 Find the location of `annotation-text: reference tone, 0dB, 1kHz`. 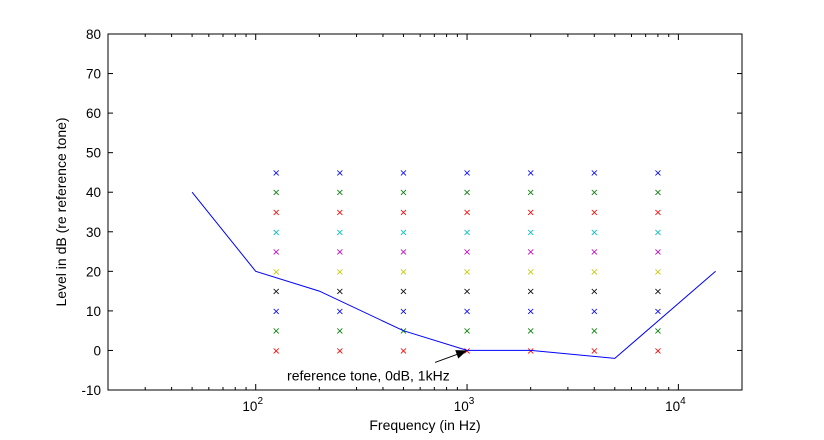

annotation-text: reference tone, 0dB, 1kHz is located at coordinates (368, 375).